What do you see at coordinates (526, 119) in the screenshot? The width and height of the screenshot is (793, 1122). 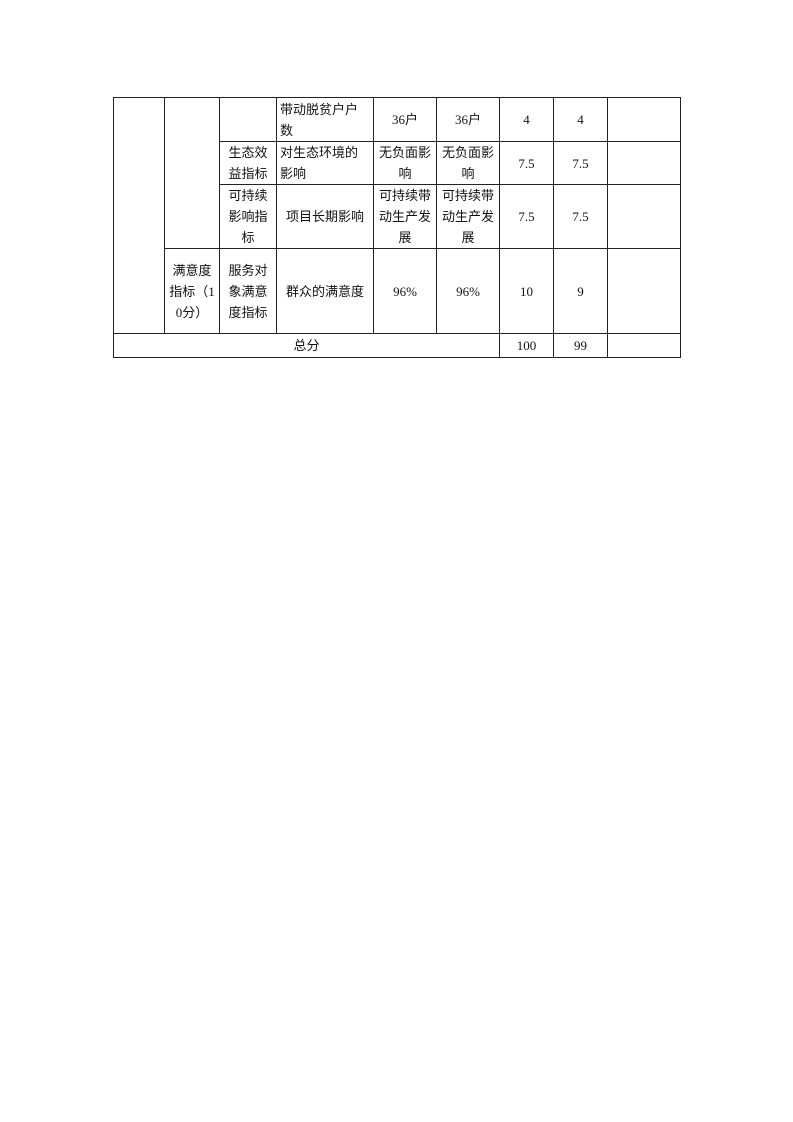 I see `cell-weight: 4` at bounding box center [526, 119].